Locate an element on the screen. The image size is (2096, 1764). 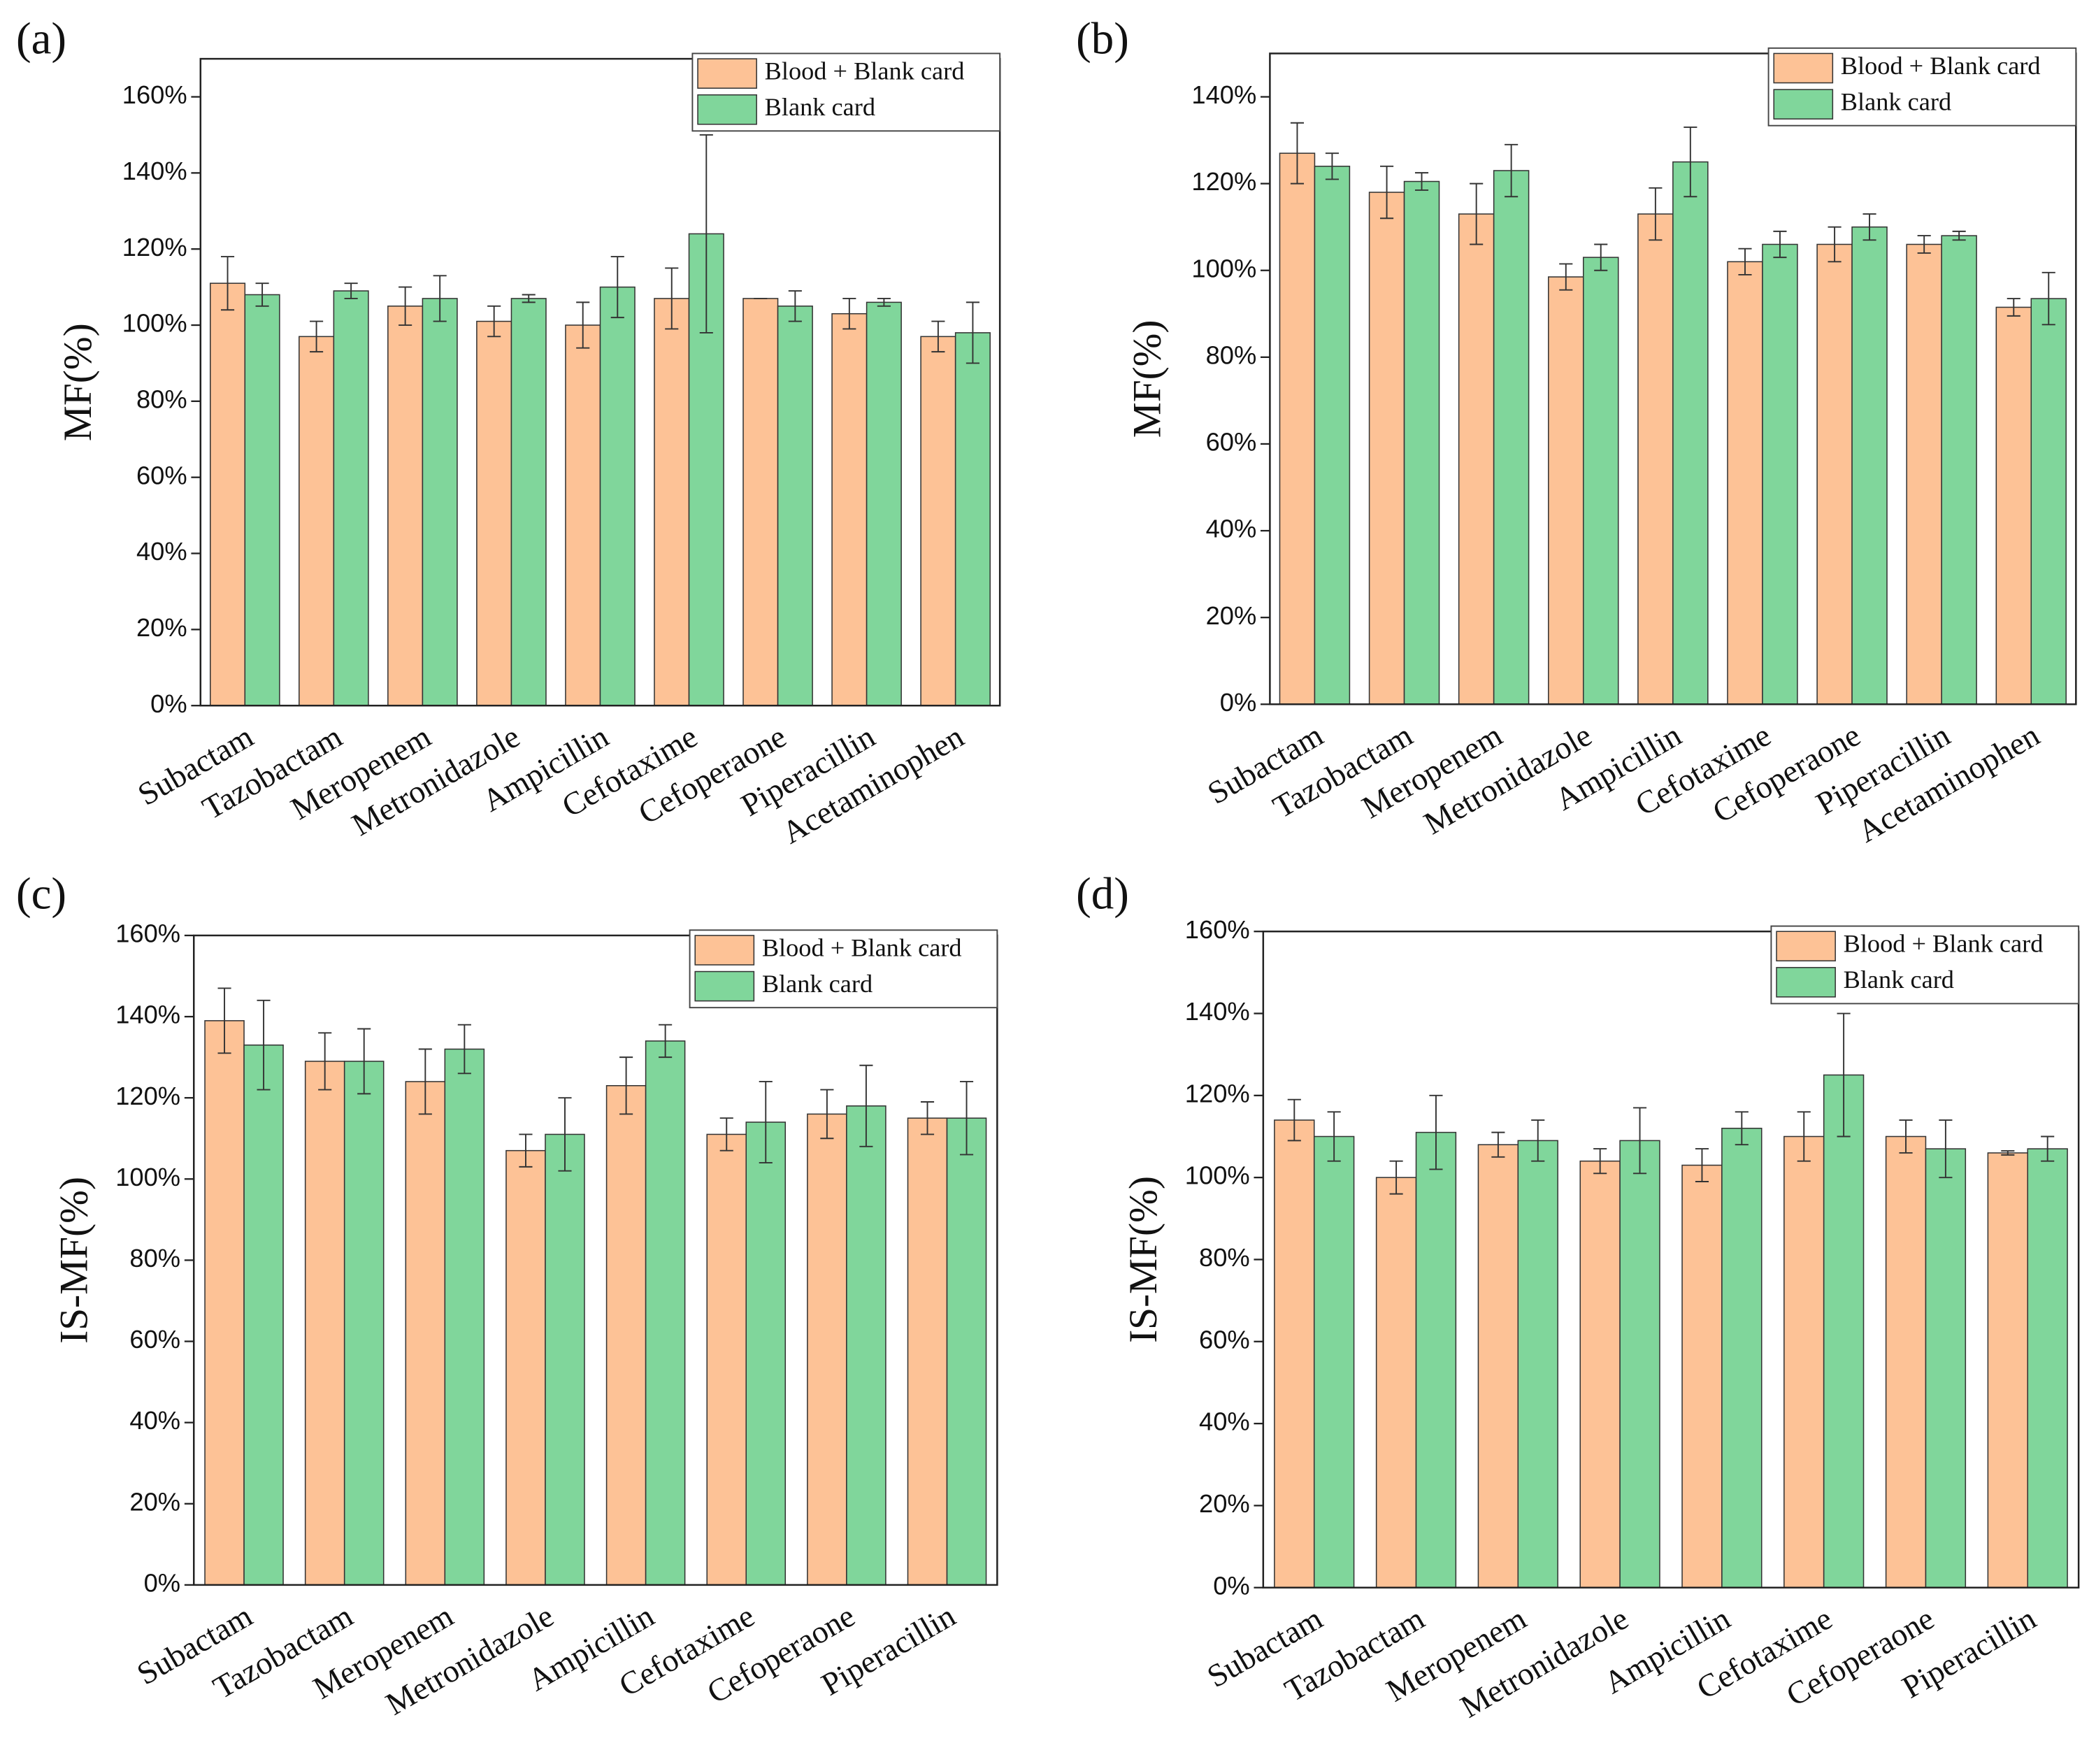
y-axis-title: IS-MF(%) is located at coordinates (74, 1261).